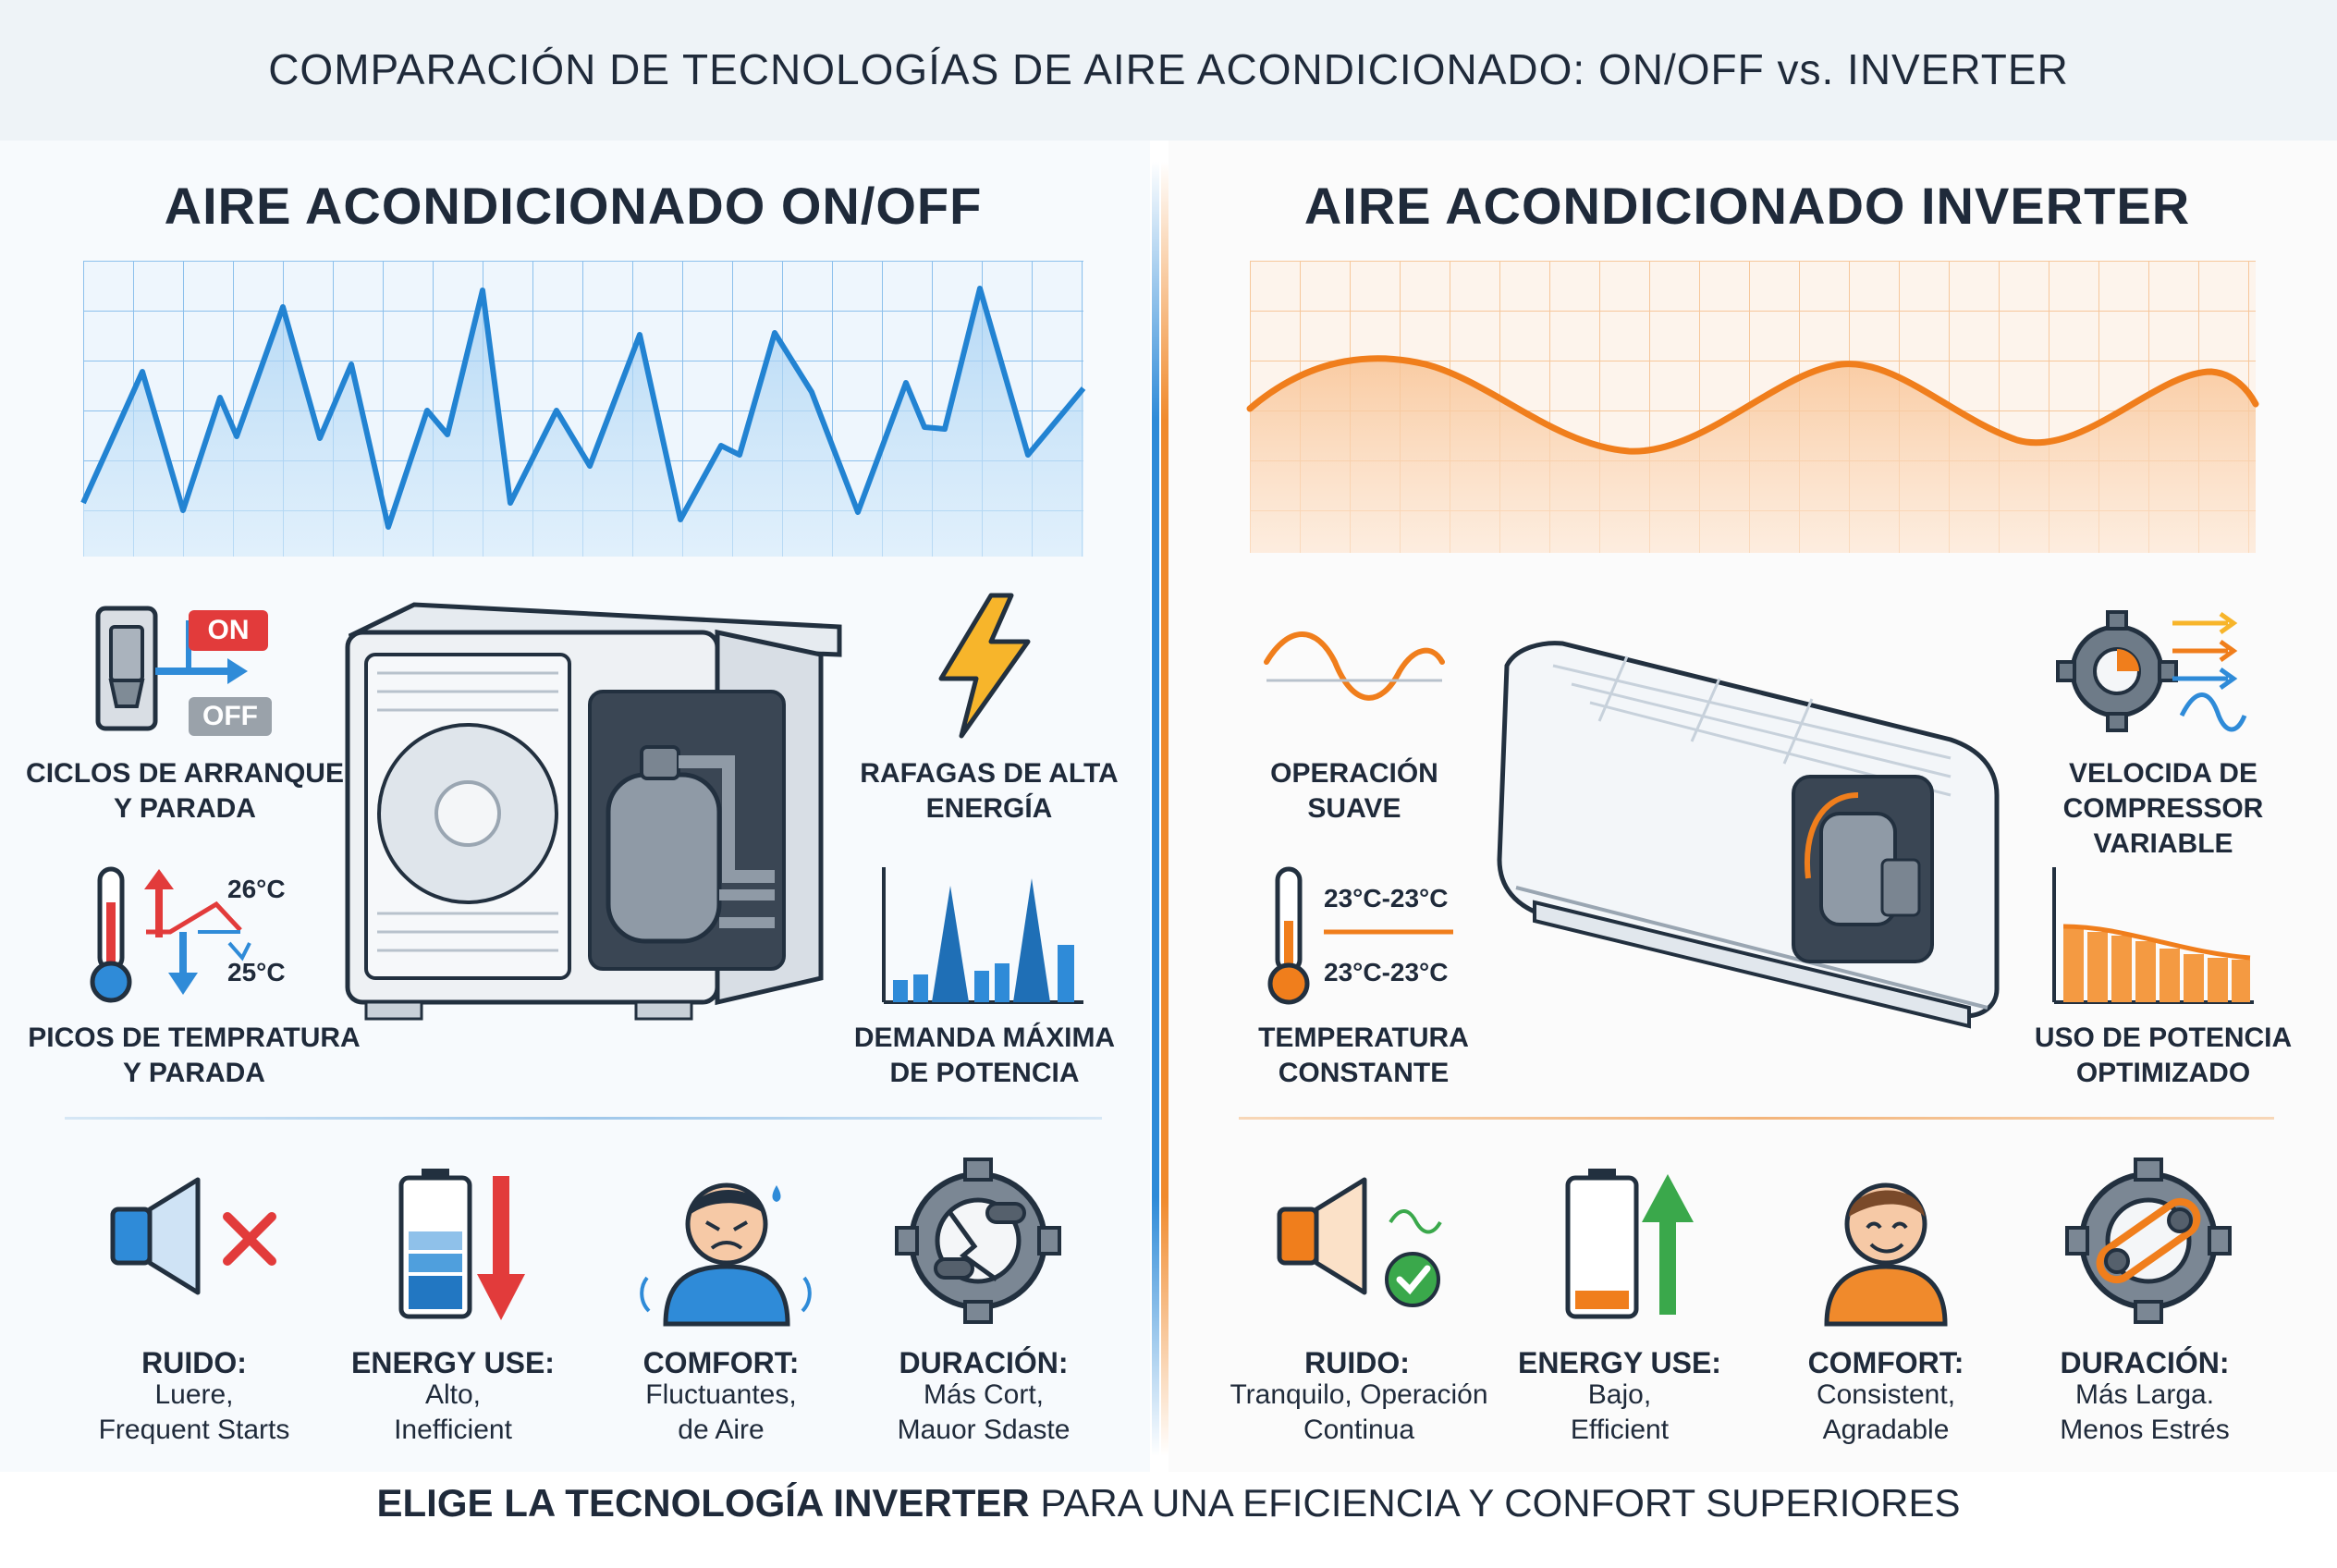 This screenshot has width=2337, height=1568. Describe the element at coordinates (703, 1503) in the screenshot. I see `footer-slogan-bold: ELIGE LA TECNOLOGÍA INVERTER` at that location.